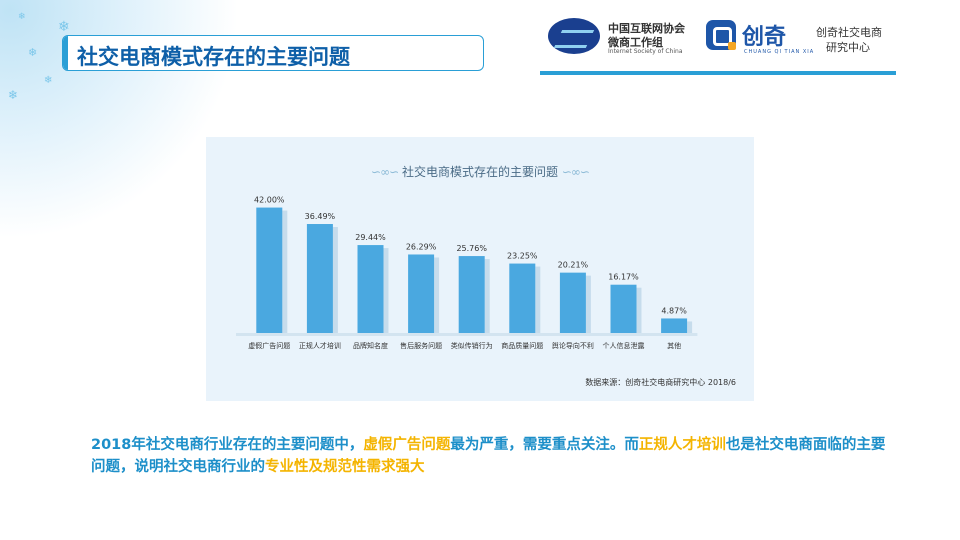 This screenshot has height=540, width=960. Describe the element at coordinates (806, 38) in the screenshot. I see `chuangqi-logo: 创奇 CHUANG QI TIAN XIA 创奇社交电商 研究中心` at that location.